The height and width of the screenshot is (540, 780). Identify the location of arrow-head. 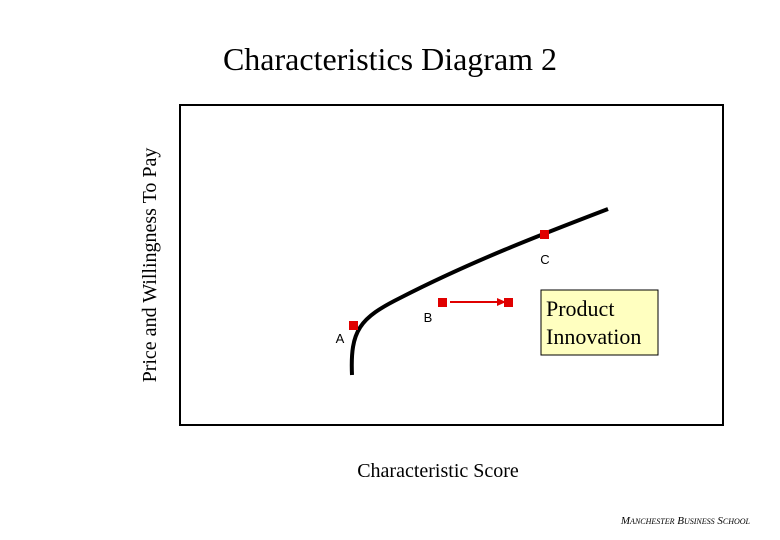
(501, 302).